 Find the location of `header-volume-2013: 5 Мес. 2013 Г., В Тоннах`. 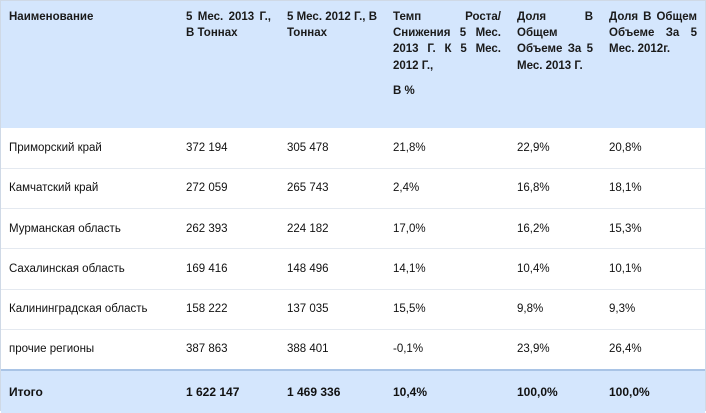

header-volume-2013: 5 Мес. 2013 Г., В Тоннах is located at coordinates (228, 25).